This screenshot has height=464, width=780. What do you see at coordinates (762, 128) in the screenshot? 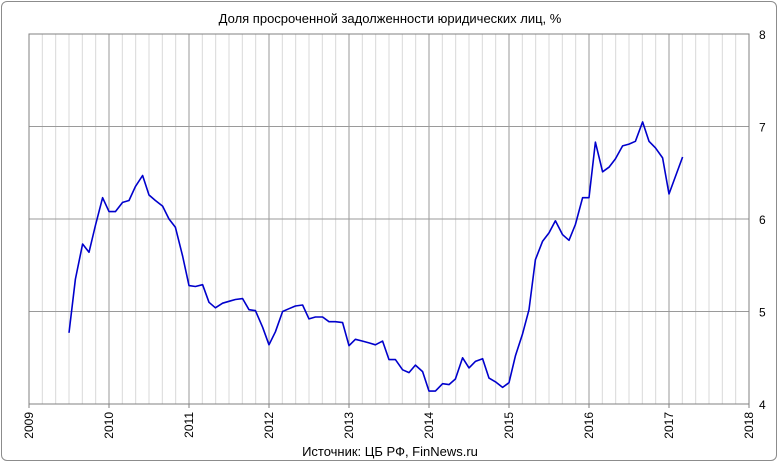
I see `y-tick-label: 7` at bounding box center [762, 128].